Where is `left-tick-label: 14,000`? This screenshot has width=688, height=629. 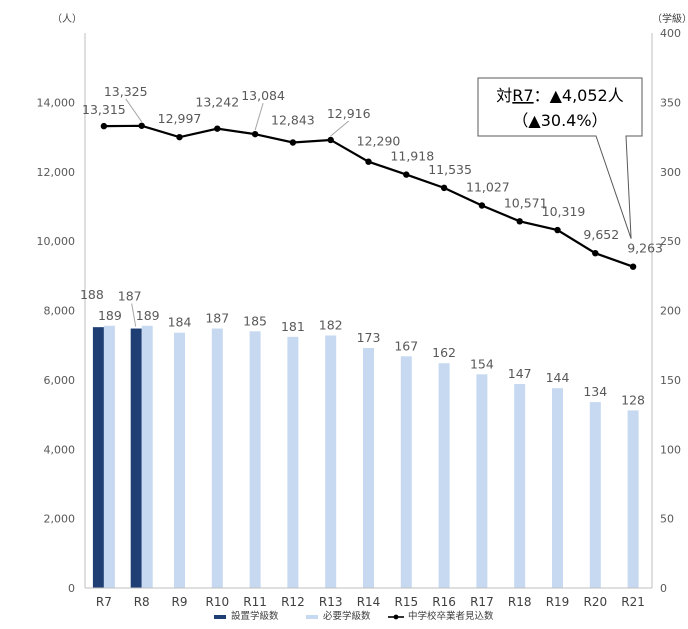 left-tick-label: 14,000 is located at coordinates (56, 102).